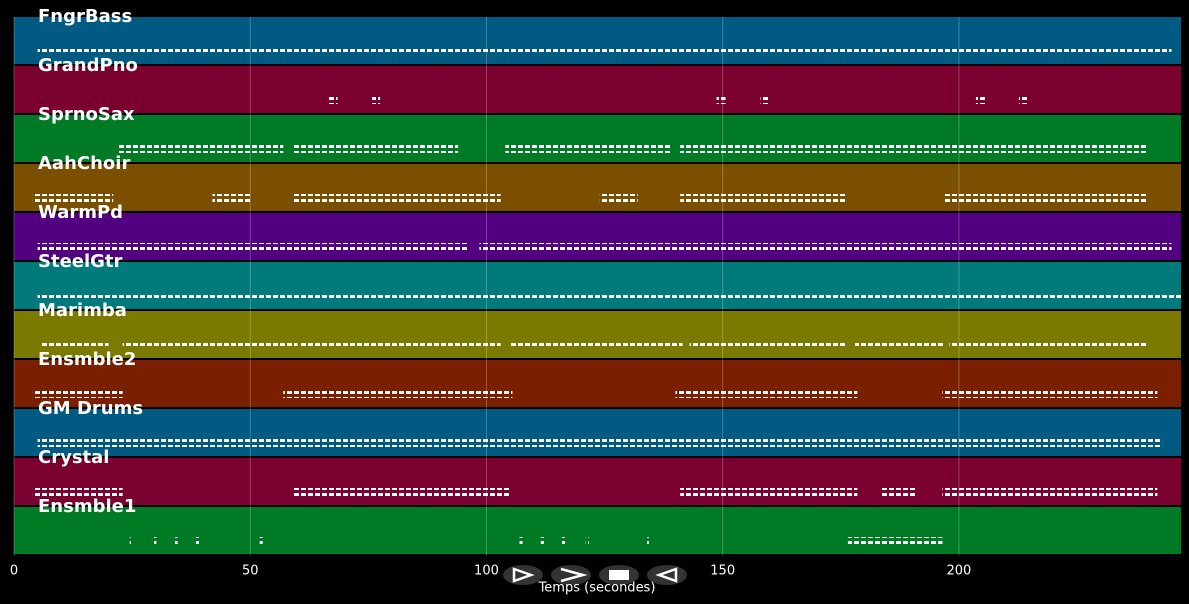 This screenshot has width=1189, height=604. What do you see at coordinates (486, 571) in the screenshot?
I see `x-tick-label: 100` at bounding box center [486, 571].